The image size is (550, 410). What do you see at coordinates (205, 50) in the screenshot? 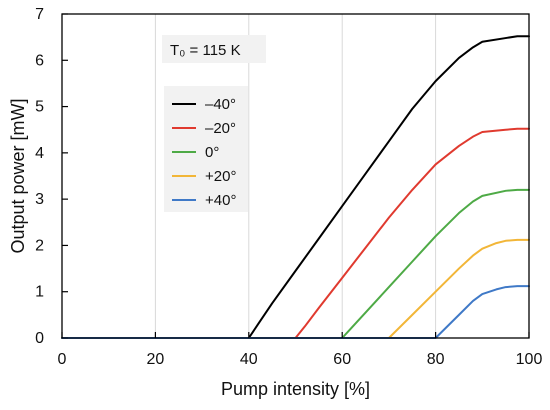
I see `annotation-text: T₀ = 115 K` at bounding box center [205, 50].